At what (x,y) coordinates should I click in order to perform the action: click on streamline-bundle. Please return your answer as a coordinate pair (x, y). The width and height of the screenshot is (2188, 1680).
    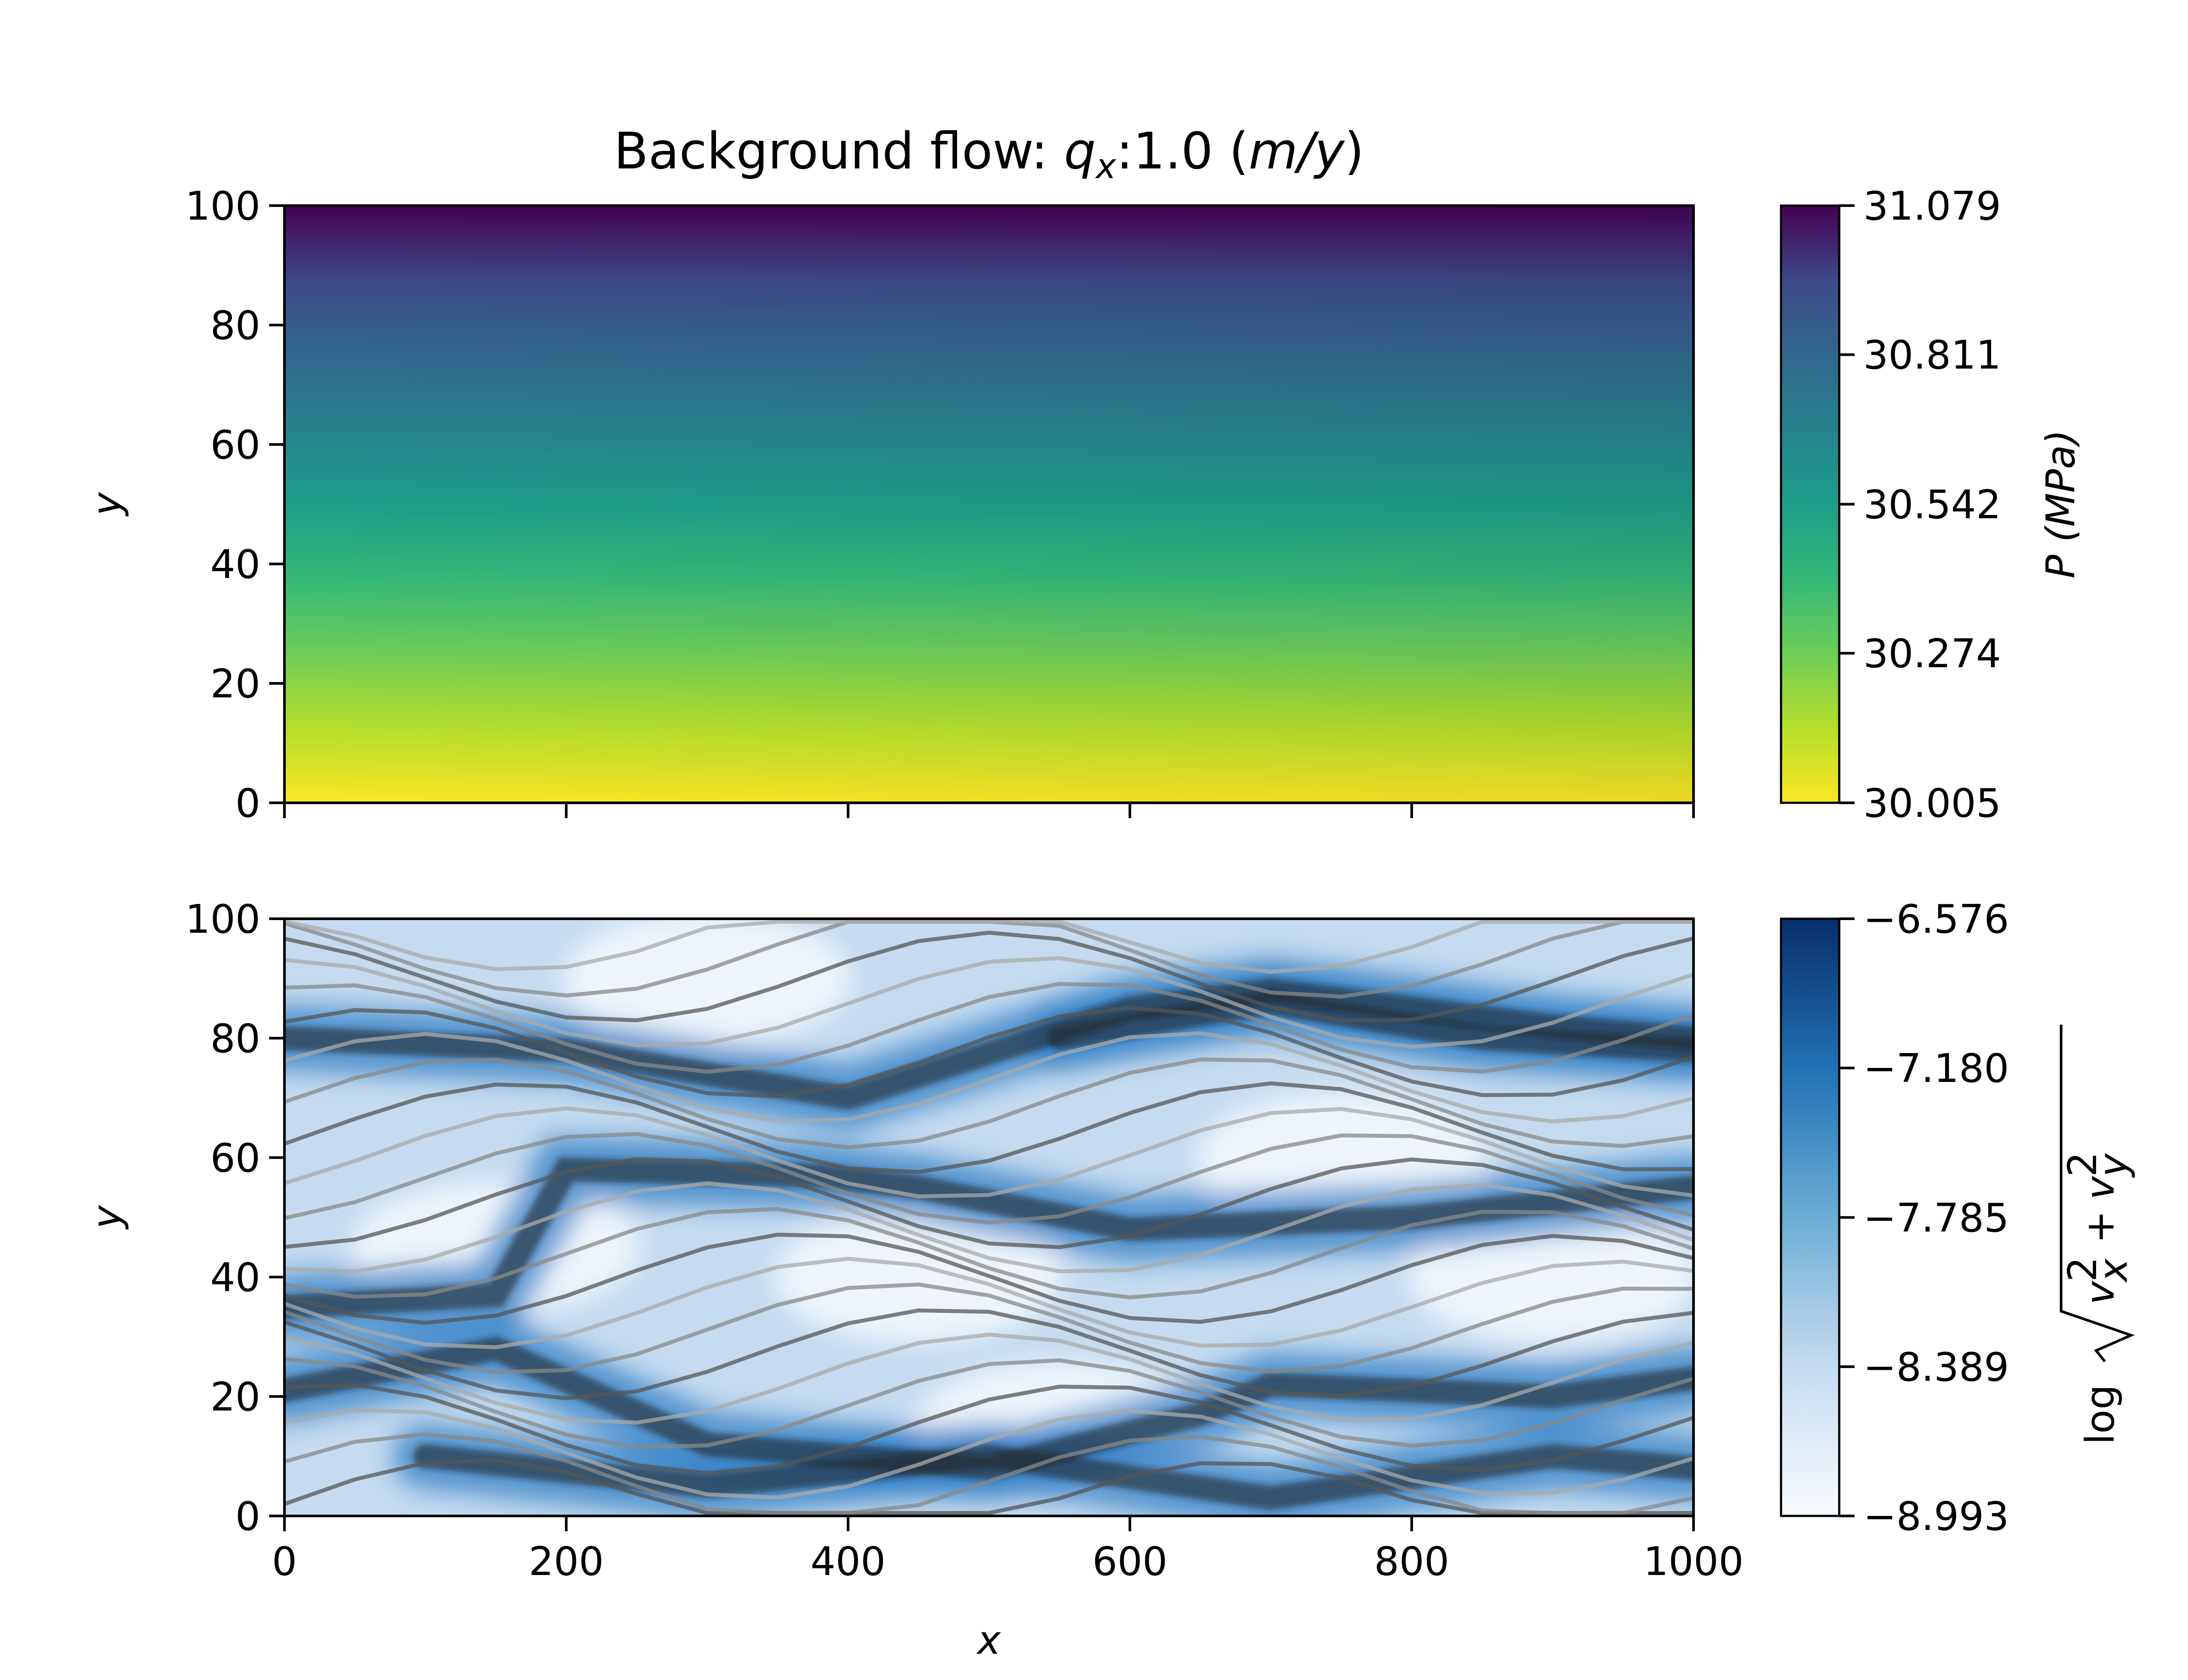
    Looking at the image, I should click on (989, 1408).